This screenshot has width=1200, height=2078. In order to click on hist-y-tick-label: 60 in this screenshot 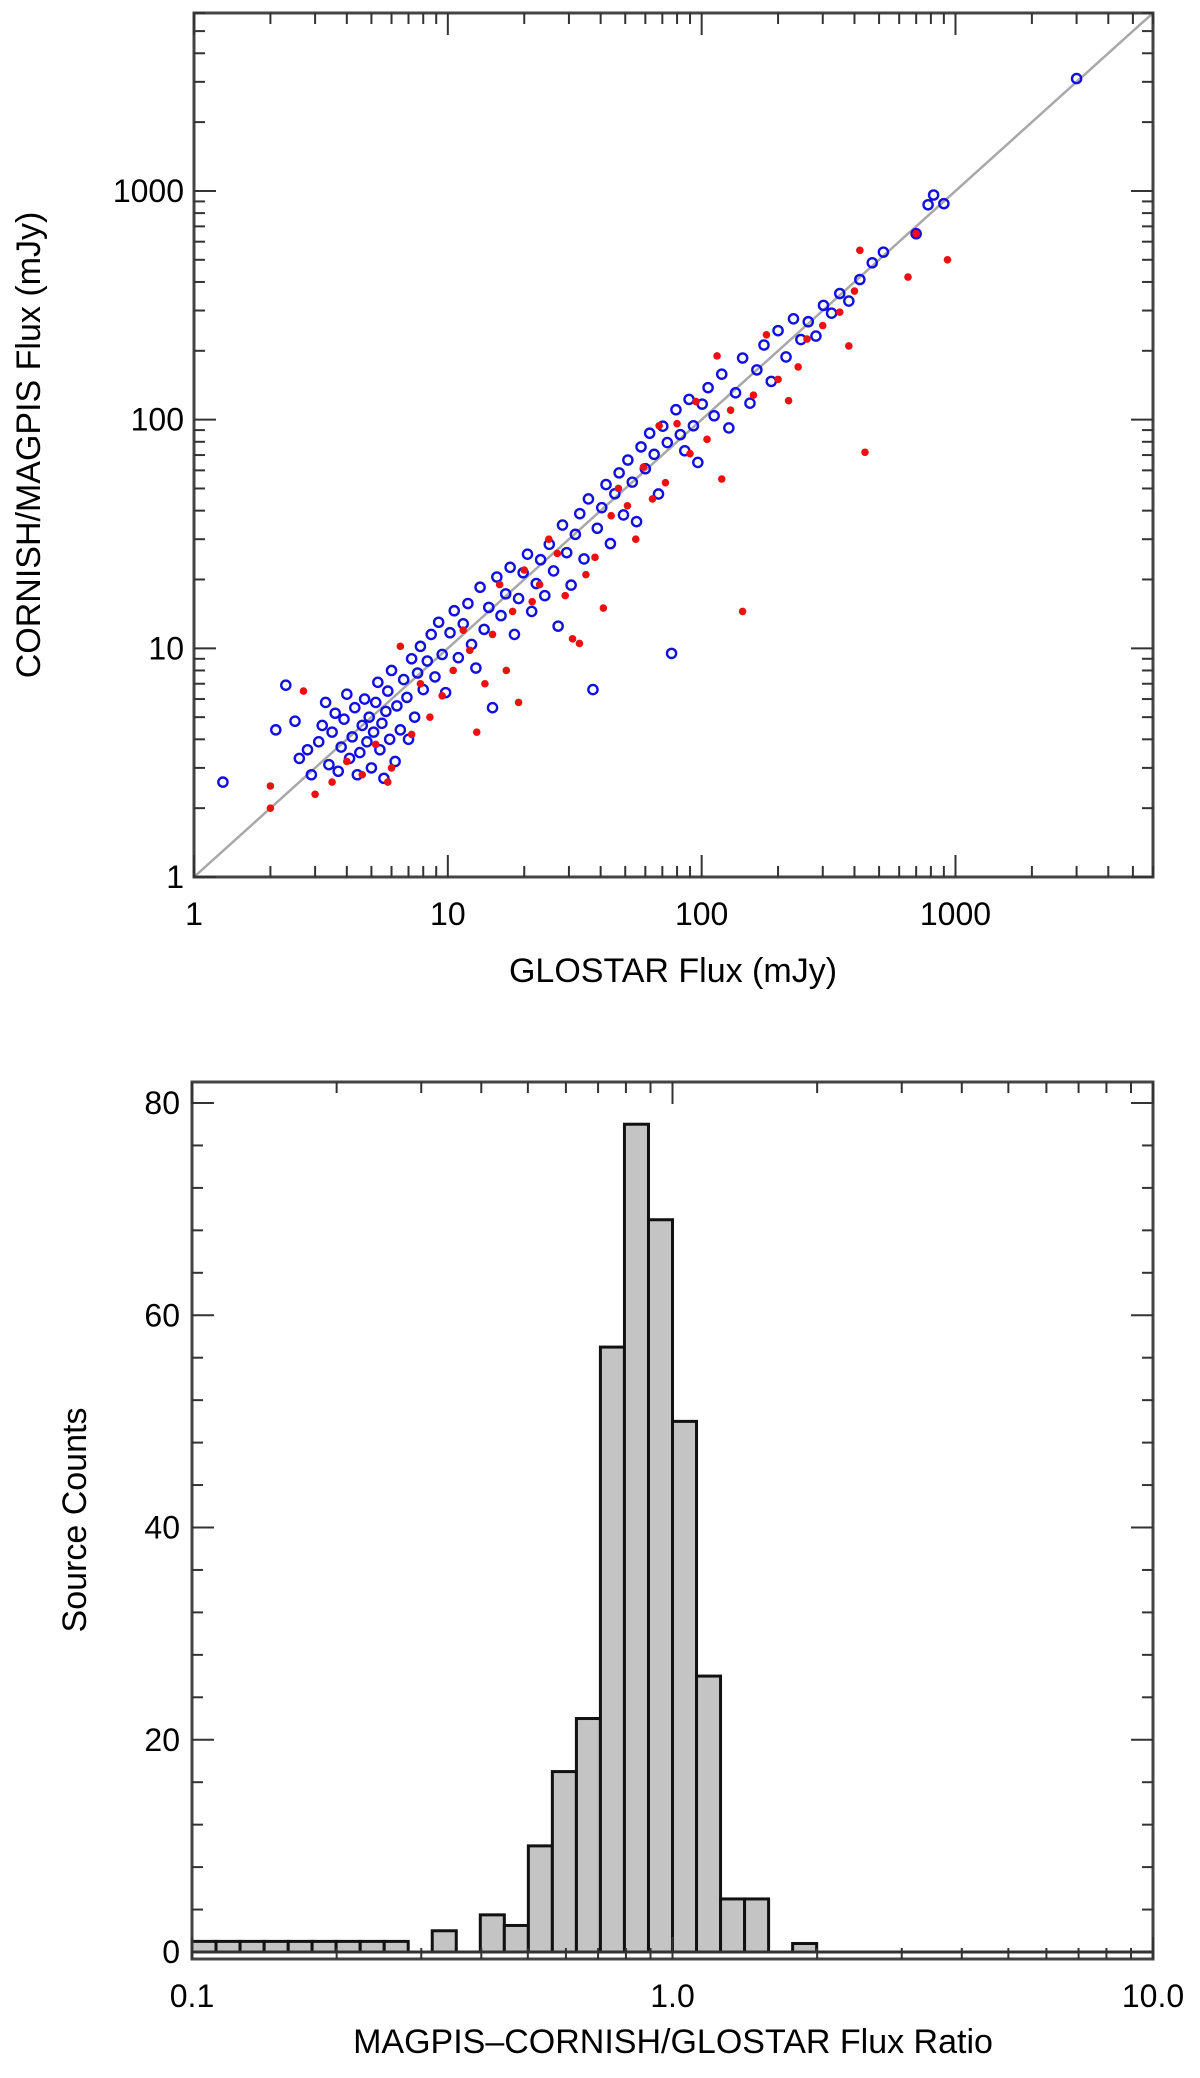, I will do `click(162, 1315)`.